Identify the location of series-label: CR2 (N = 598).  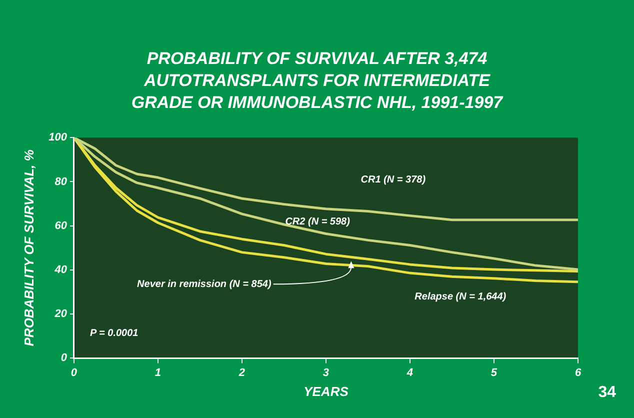
(318, 222).